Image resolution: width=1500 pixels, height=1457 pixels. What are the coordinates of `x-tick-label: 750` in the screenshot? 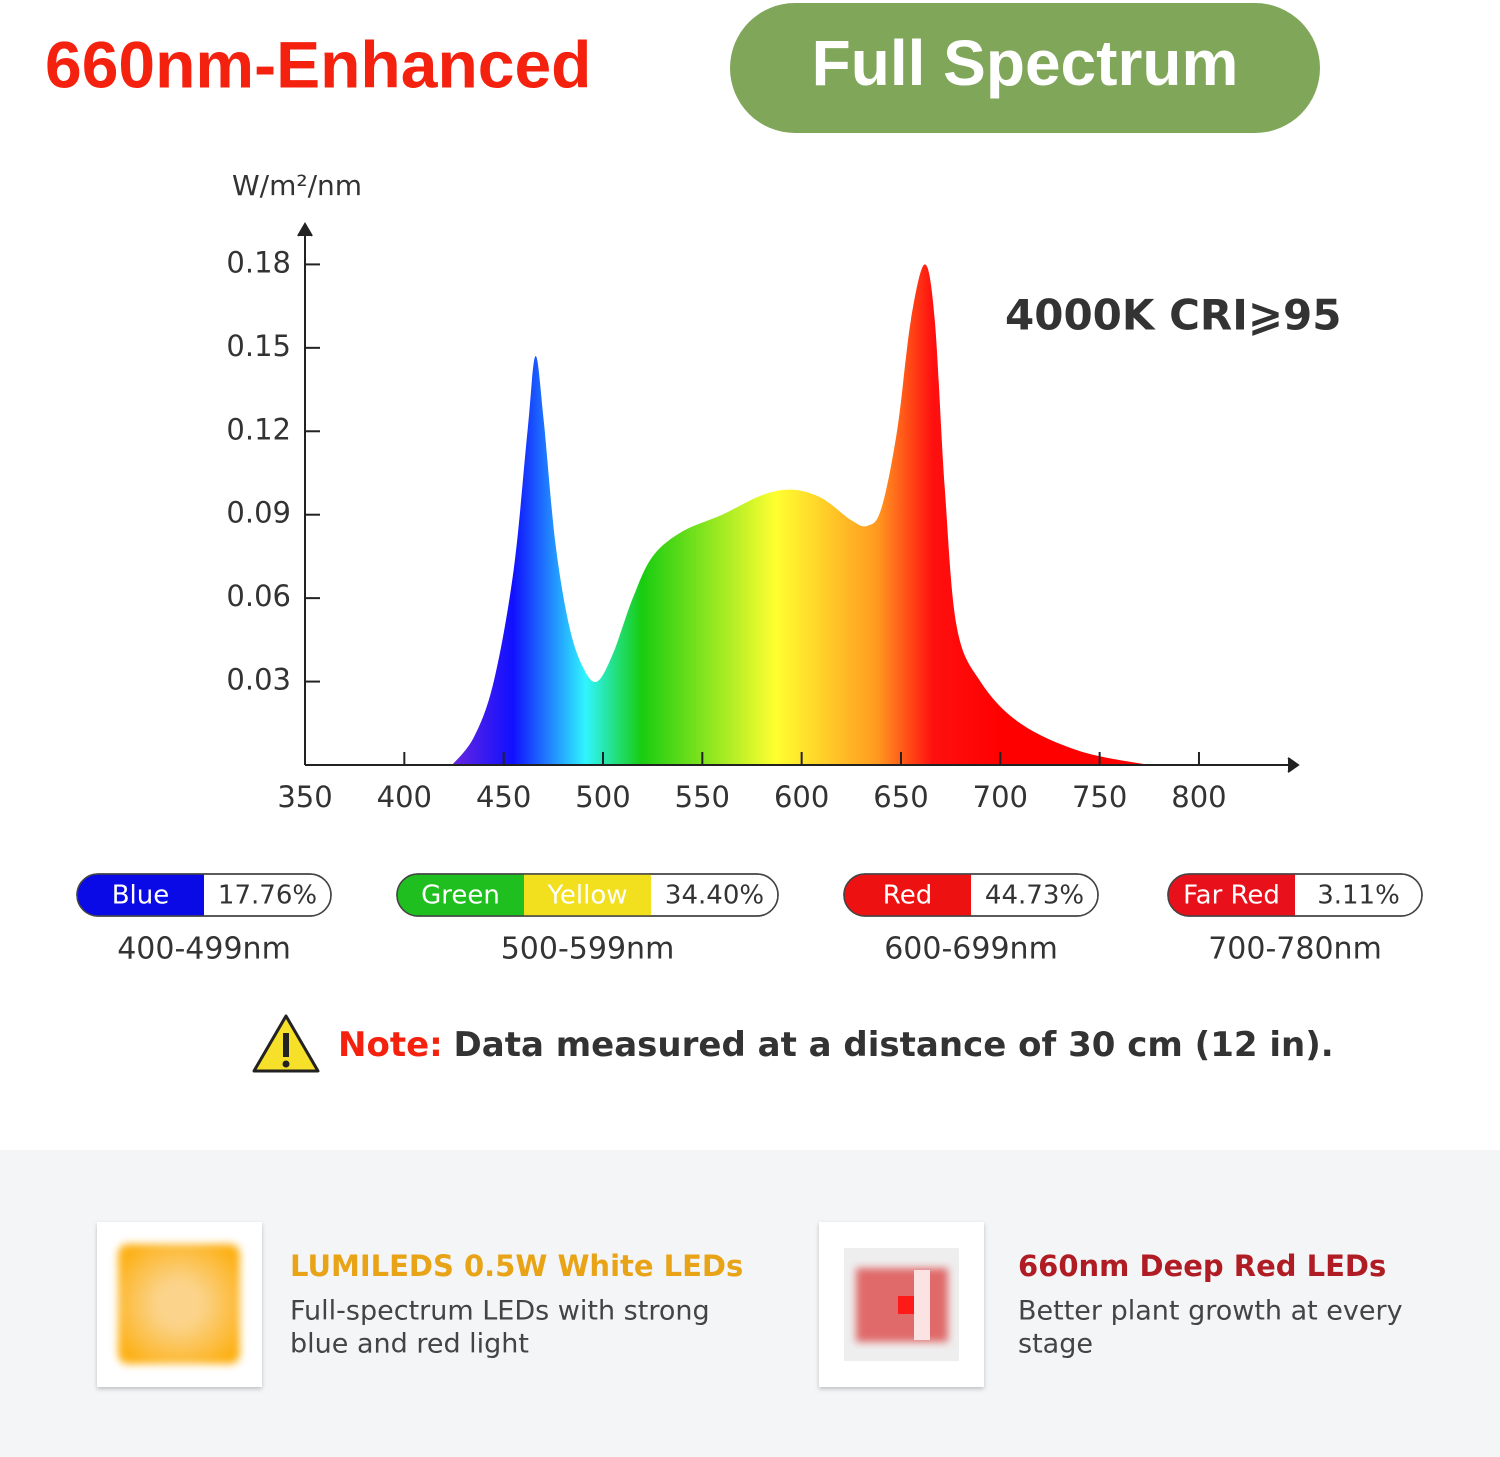 It's located at (1099, 797).